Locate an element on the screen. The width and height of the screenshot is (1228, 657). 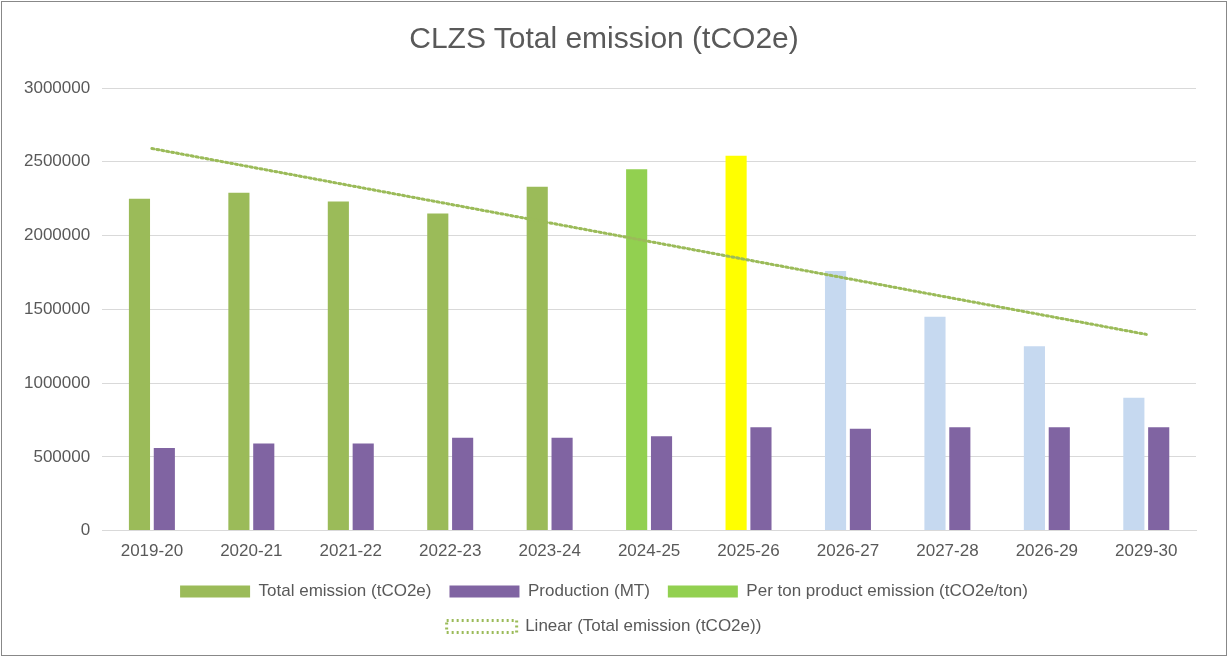
x-tick-label: 2026-27 is located at coordinates (848, 551).